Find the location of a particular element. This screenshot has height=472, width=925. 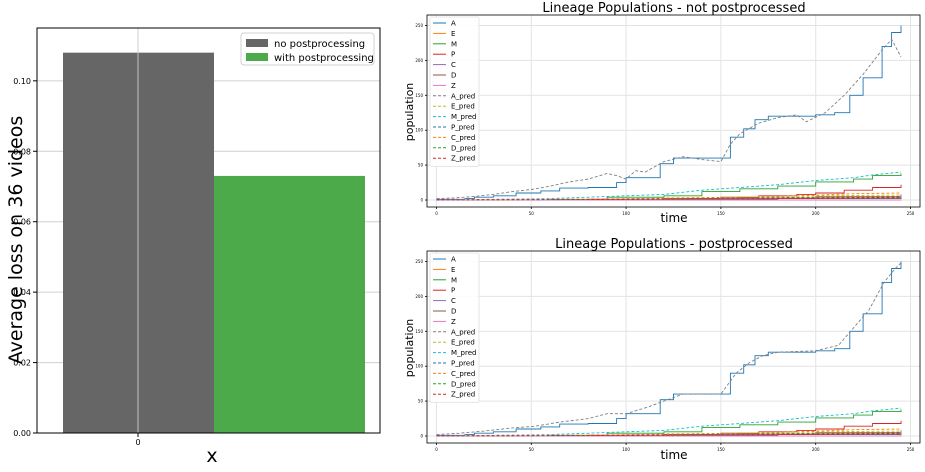

bar-ytick-label: 0.02 is located at coordinates (22, 363).